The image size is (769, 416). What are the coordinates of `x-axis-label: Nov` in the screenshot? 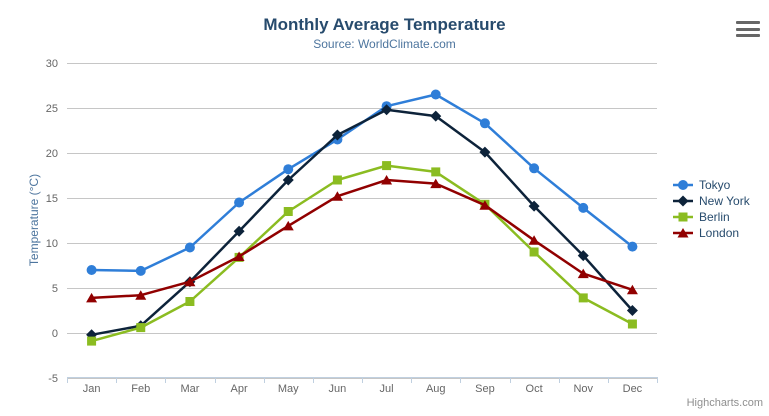 It's located at (583, 389).